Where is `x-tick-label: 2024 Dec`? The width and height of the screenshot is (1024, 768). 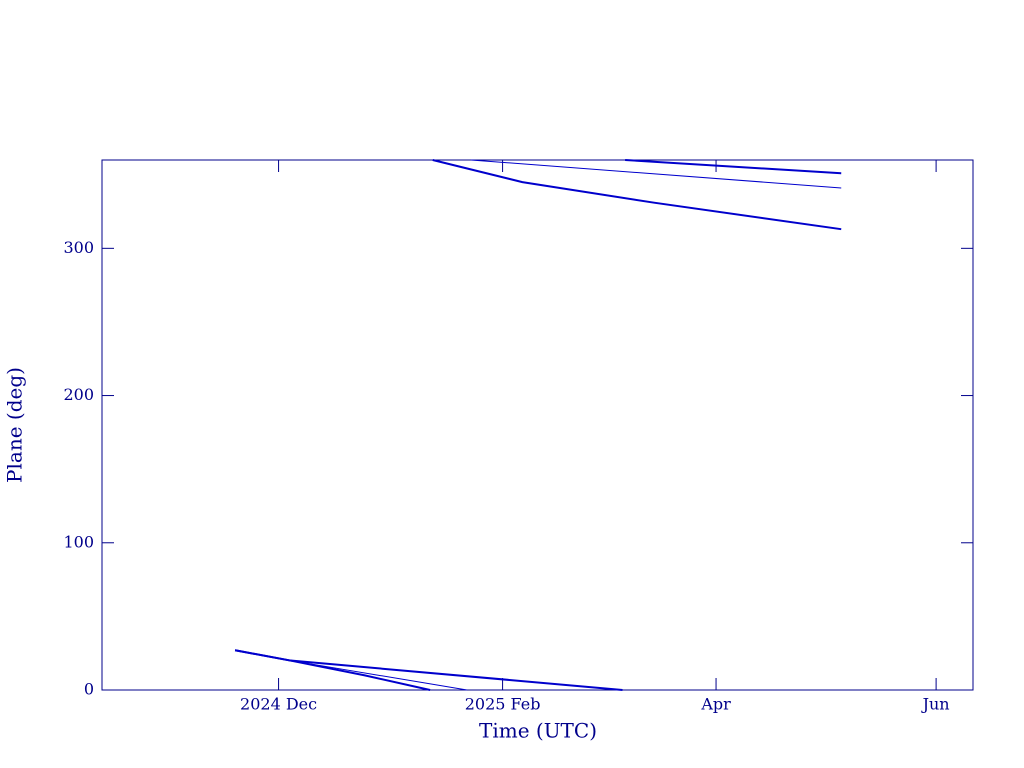
x-tick-label: 2024 Dec is located at coordinates (278, 704).